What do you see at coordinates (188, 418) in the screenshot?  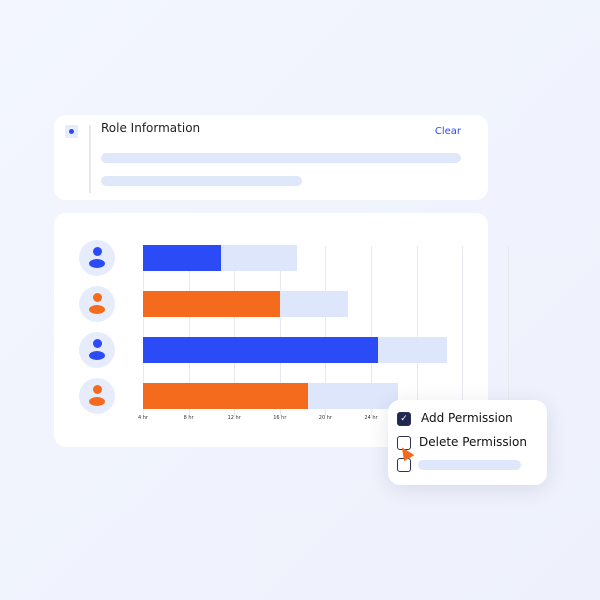 I see `x-tick-label: 8 hr` at bounding box center [188, 418].